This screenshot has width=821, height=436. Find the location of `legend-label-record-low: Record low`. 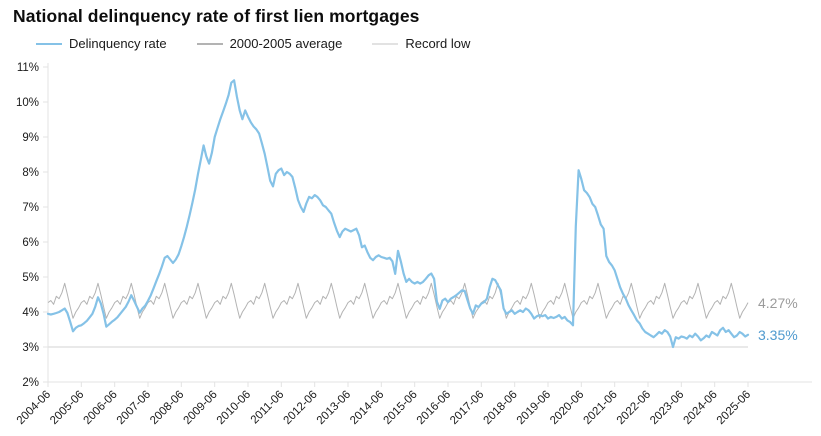

legend-label-record-low: Record low is located at coordinates (438, 43).